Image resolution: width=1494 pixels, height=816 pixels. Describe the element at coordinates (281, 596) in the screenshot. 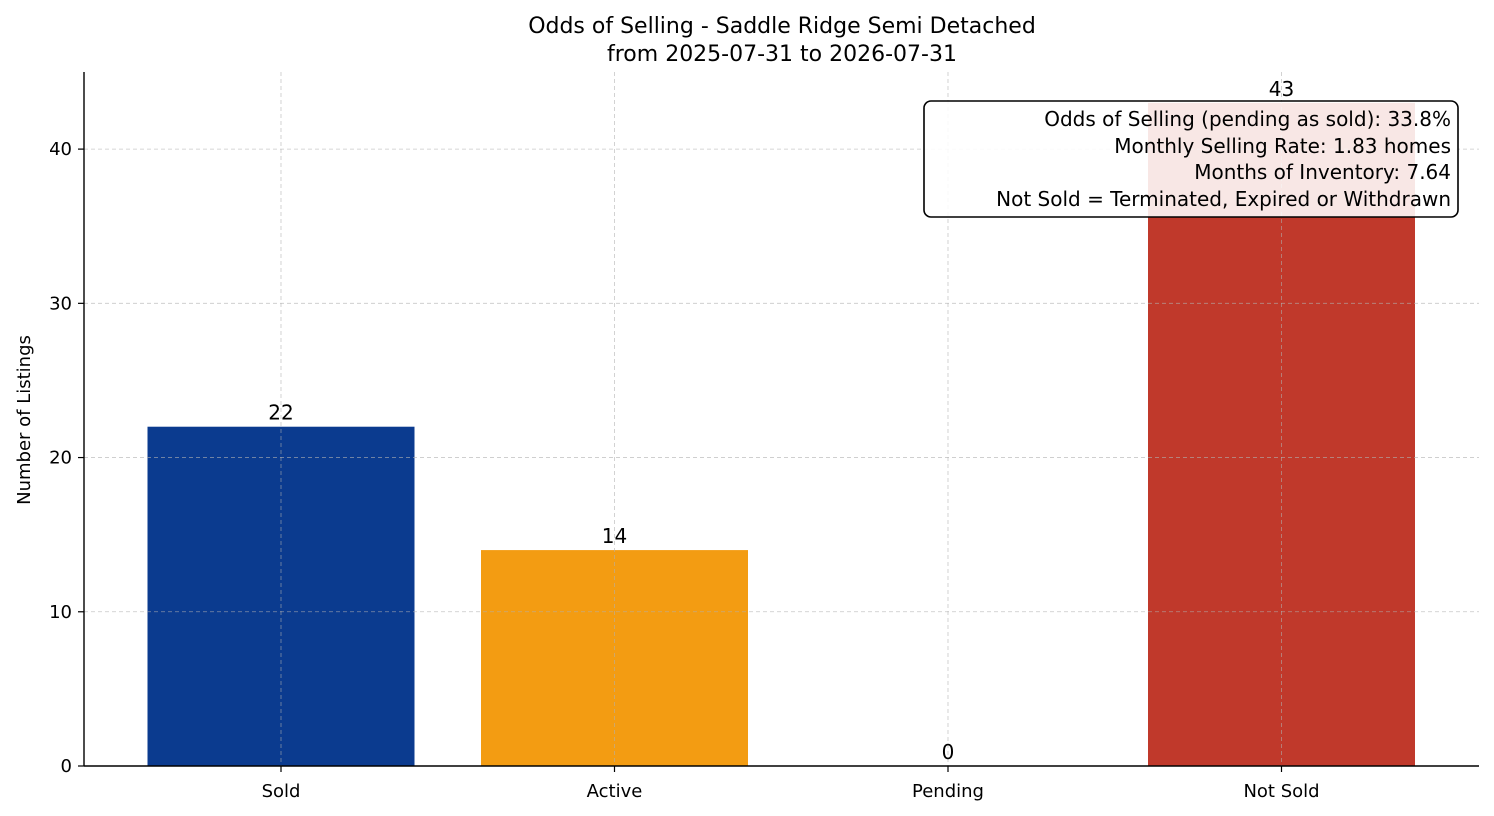

I see `bar-sold` at that location.